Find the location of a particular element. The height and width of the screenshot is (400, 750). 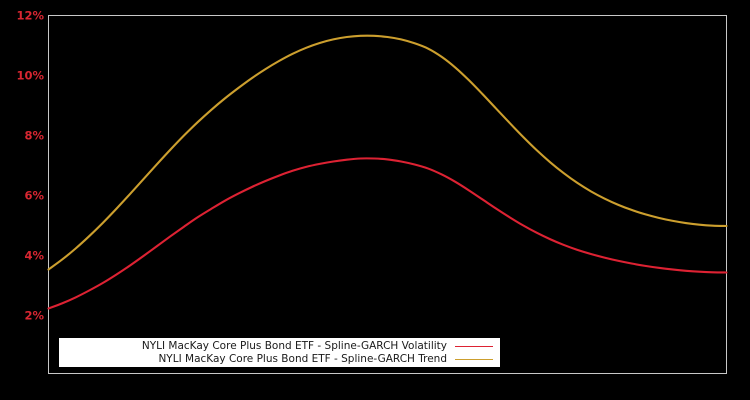

y-tick-label: 12% is located at coordinates (30, 15).